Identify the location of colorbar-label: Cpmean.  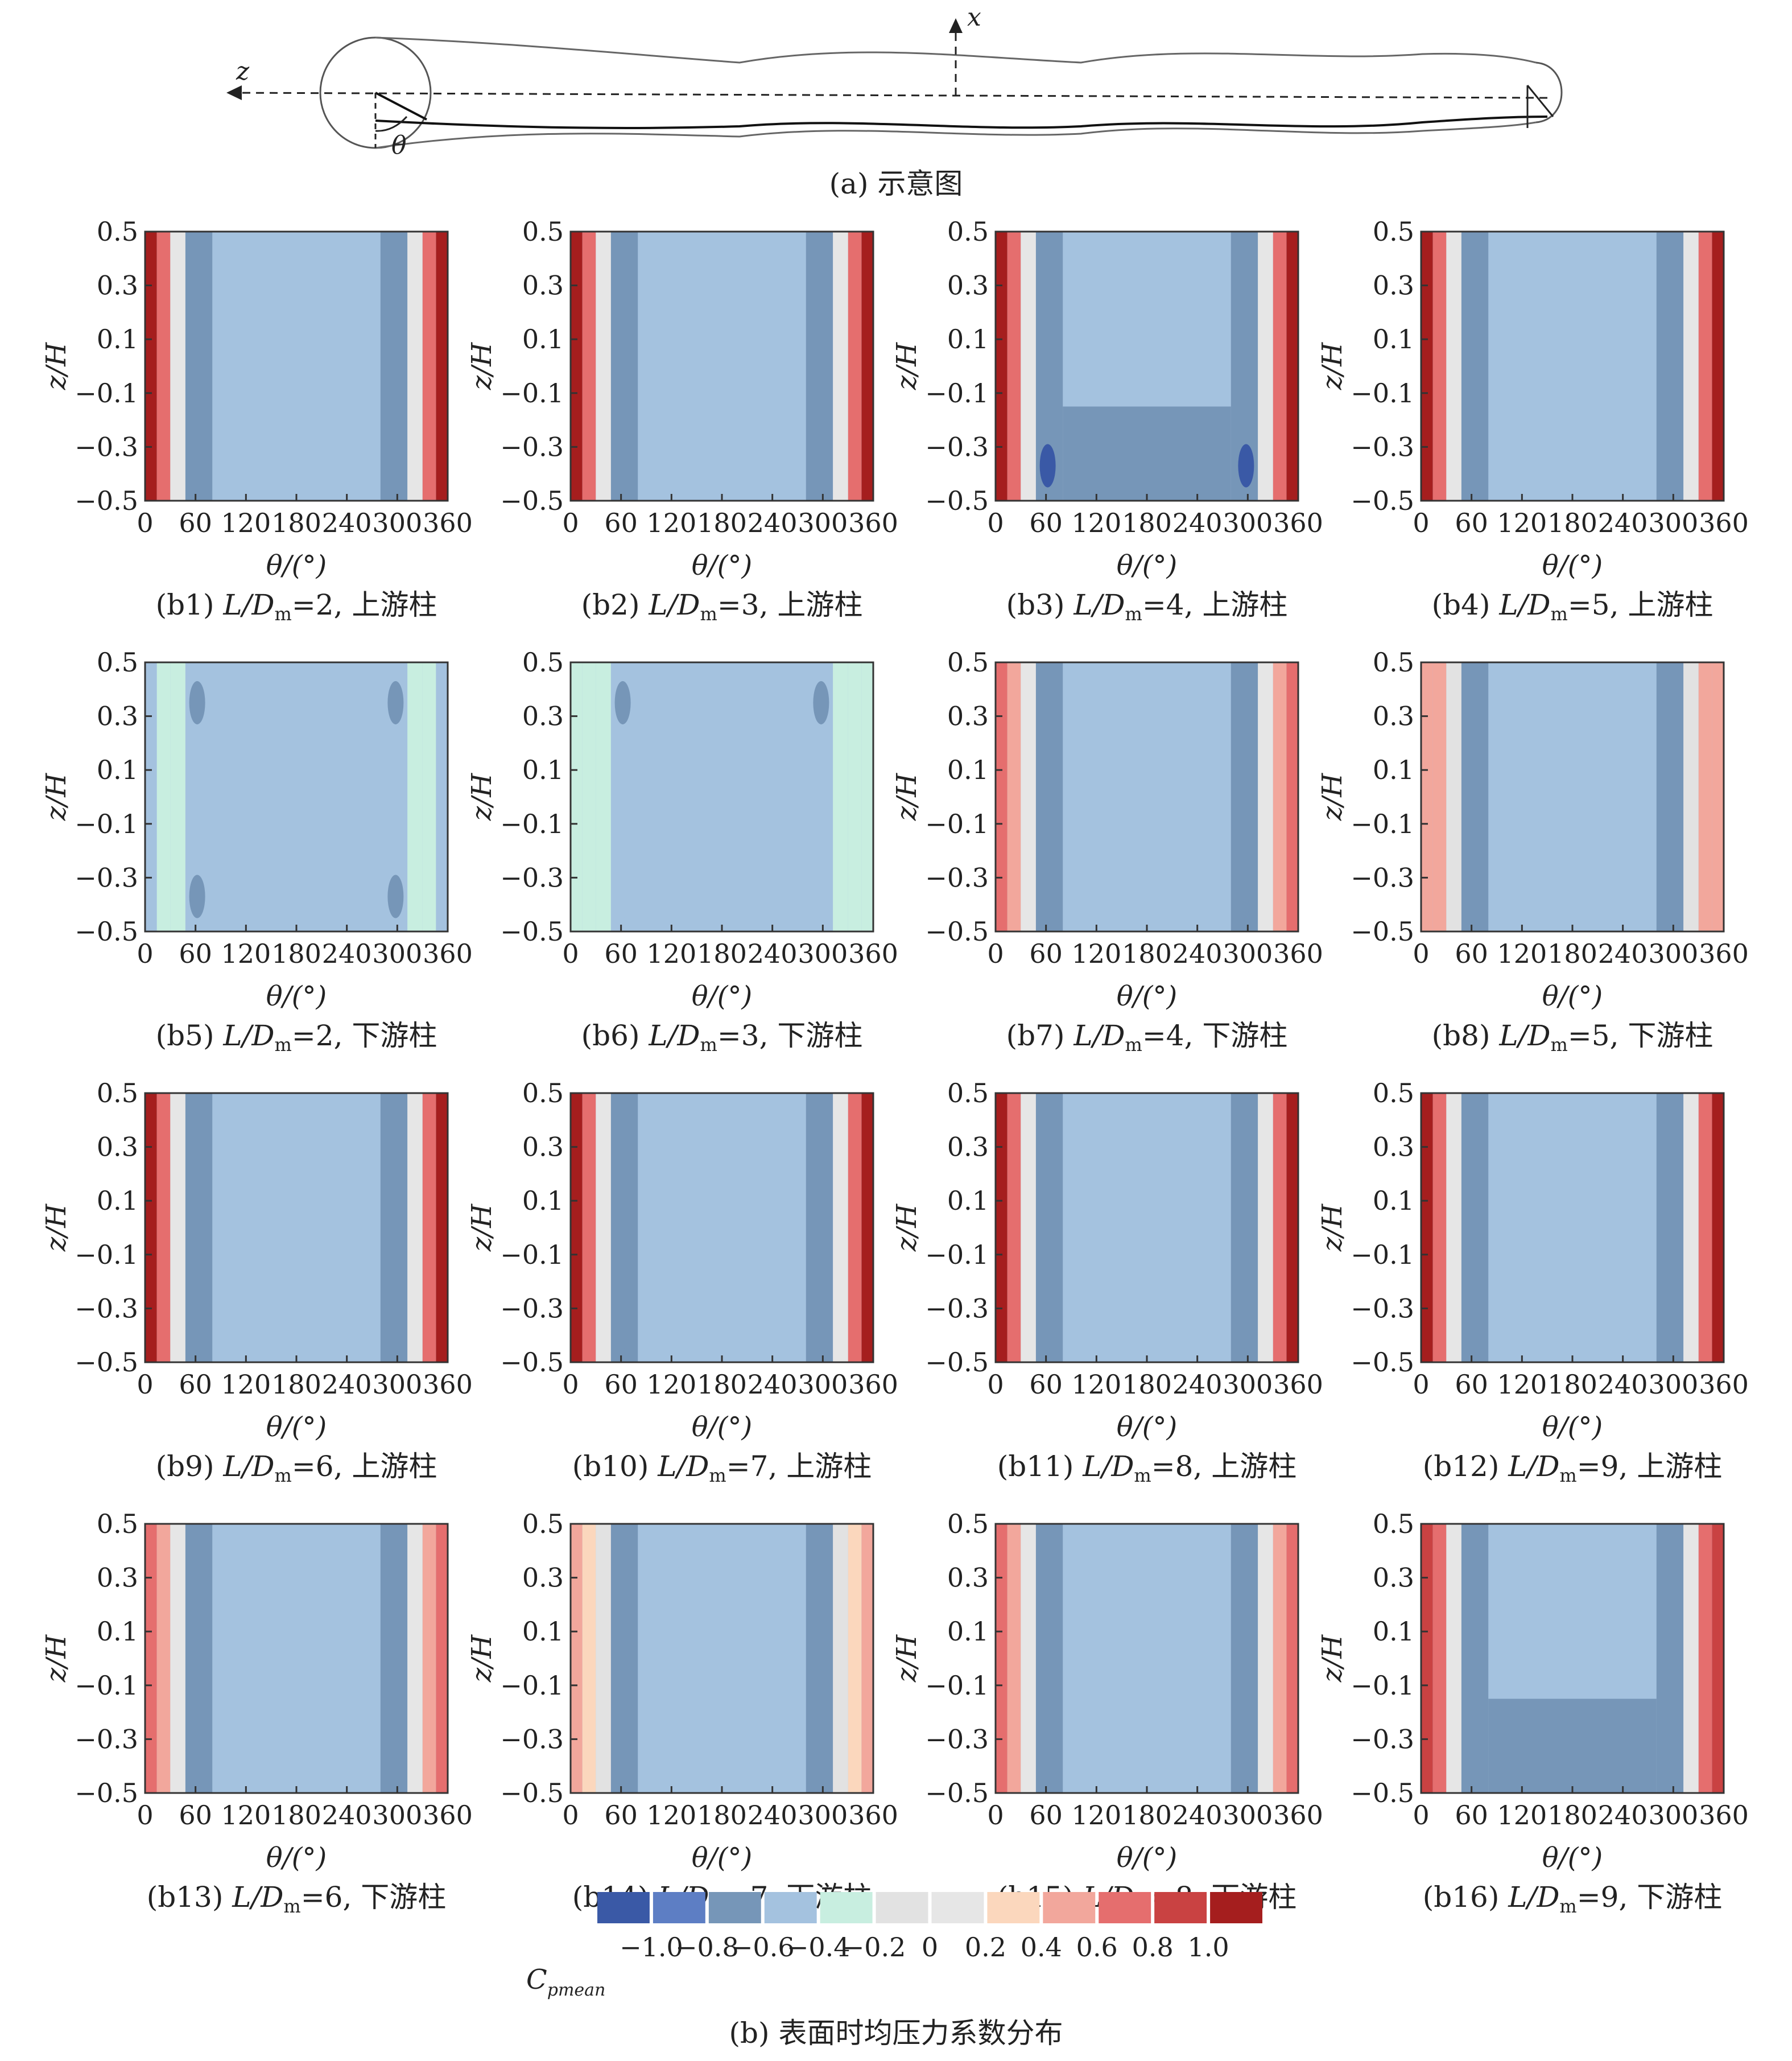
(565, 1982).